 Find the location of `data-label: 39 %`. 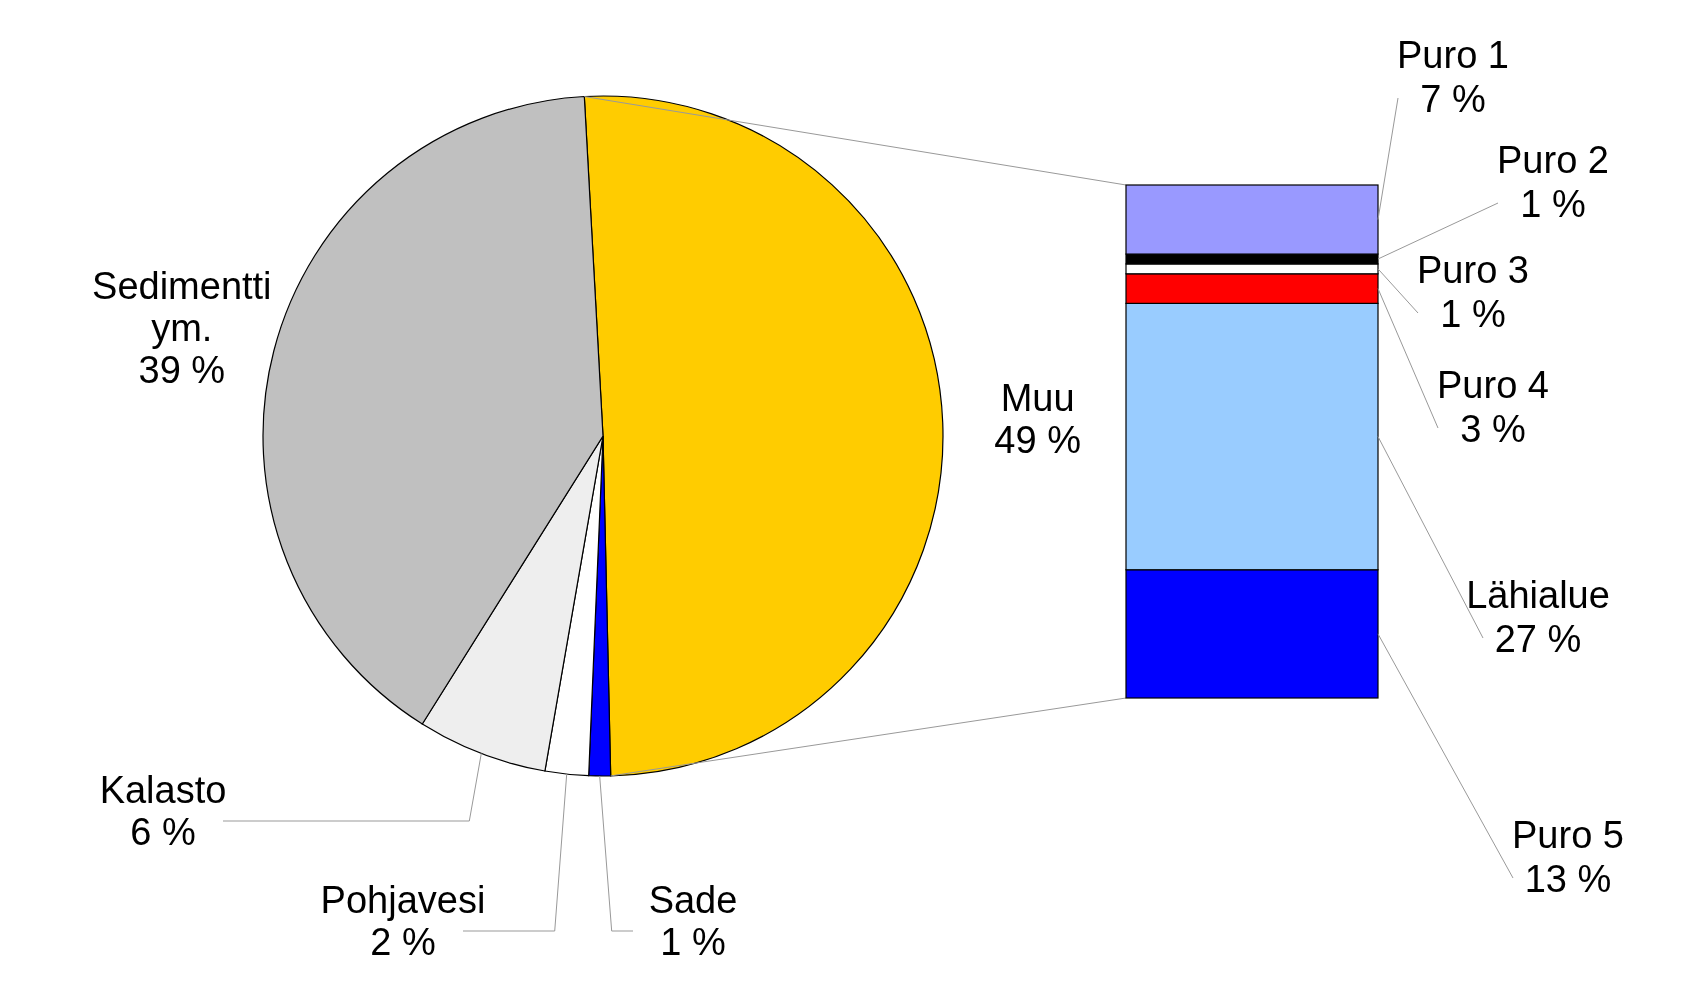

data-label: 39 % is located at coordinates (182, 370).